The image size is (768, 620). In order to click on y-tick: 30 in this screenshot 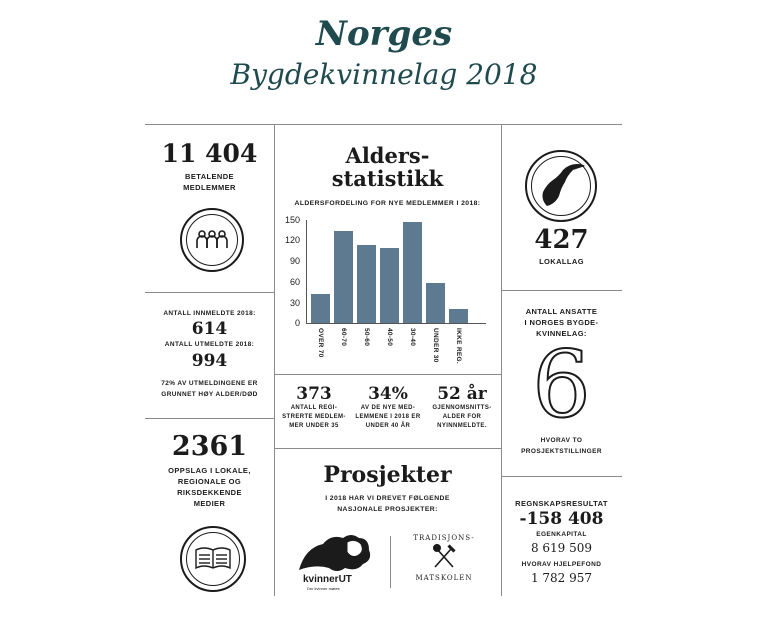, I will do `click(294, 303)`.